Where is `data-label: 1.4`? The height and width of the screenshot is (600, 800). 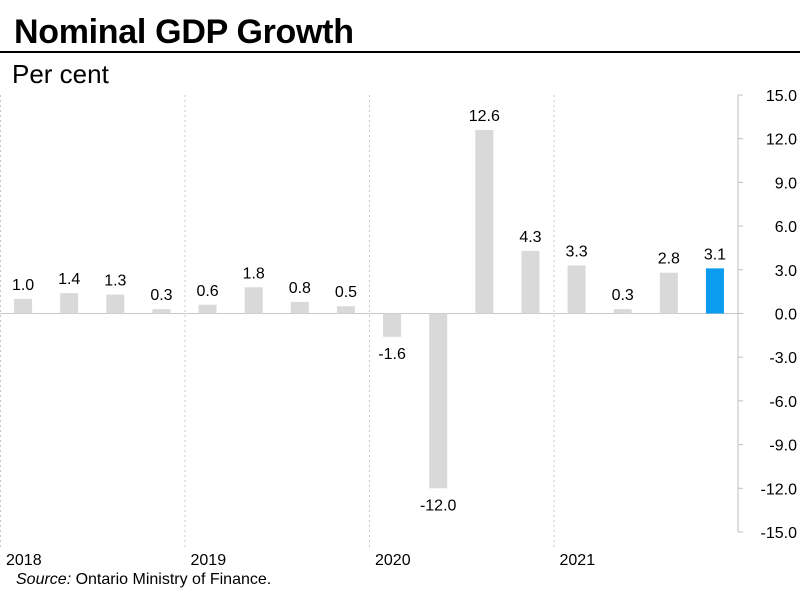 data-label: 1.4 is located at coordinates (69, 279).